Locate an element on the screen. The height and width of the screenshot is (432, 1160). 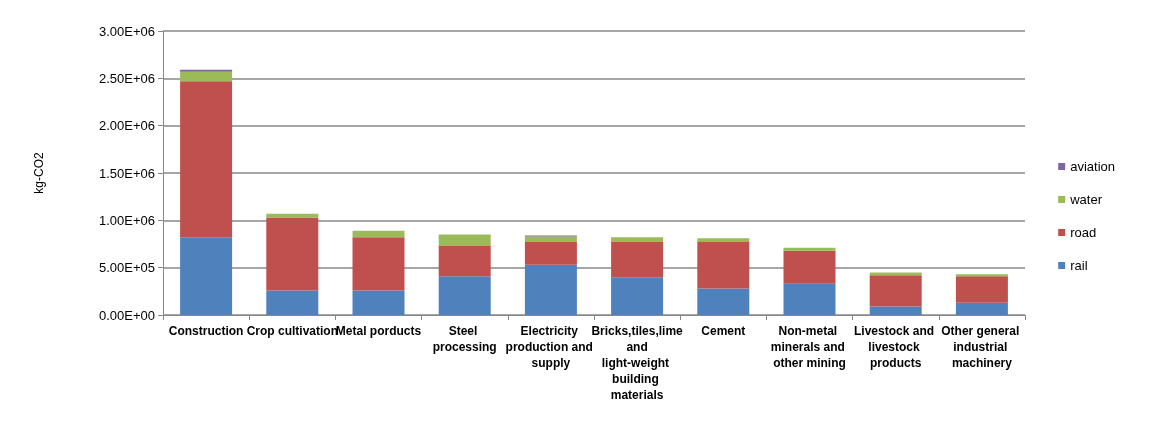
legend-label: rail is located at coordinates (1079, 265).